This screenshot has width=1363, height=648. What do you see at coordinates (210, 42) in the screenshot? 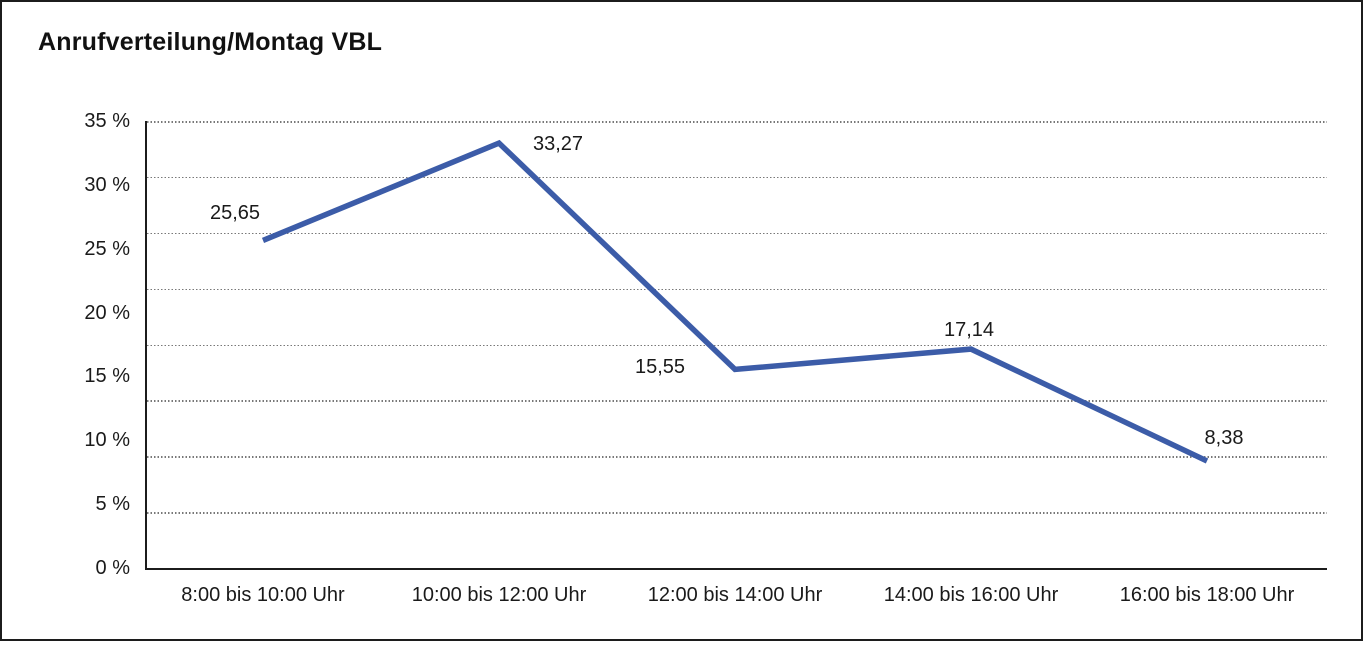
I see `chart-title: Anrufverteilung/Montag VBL` at bounding box center [210, 42].